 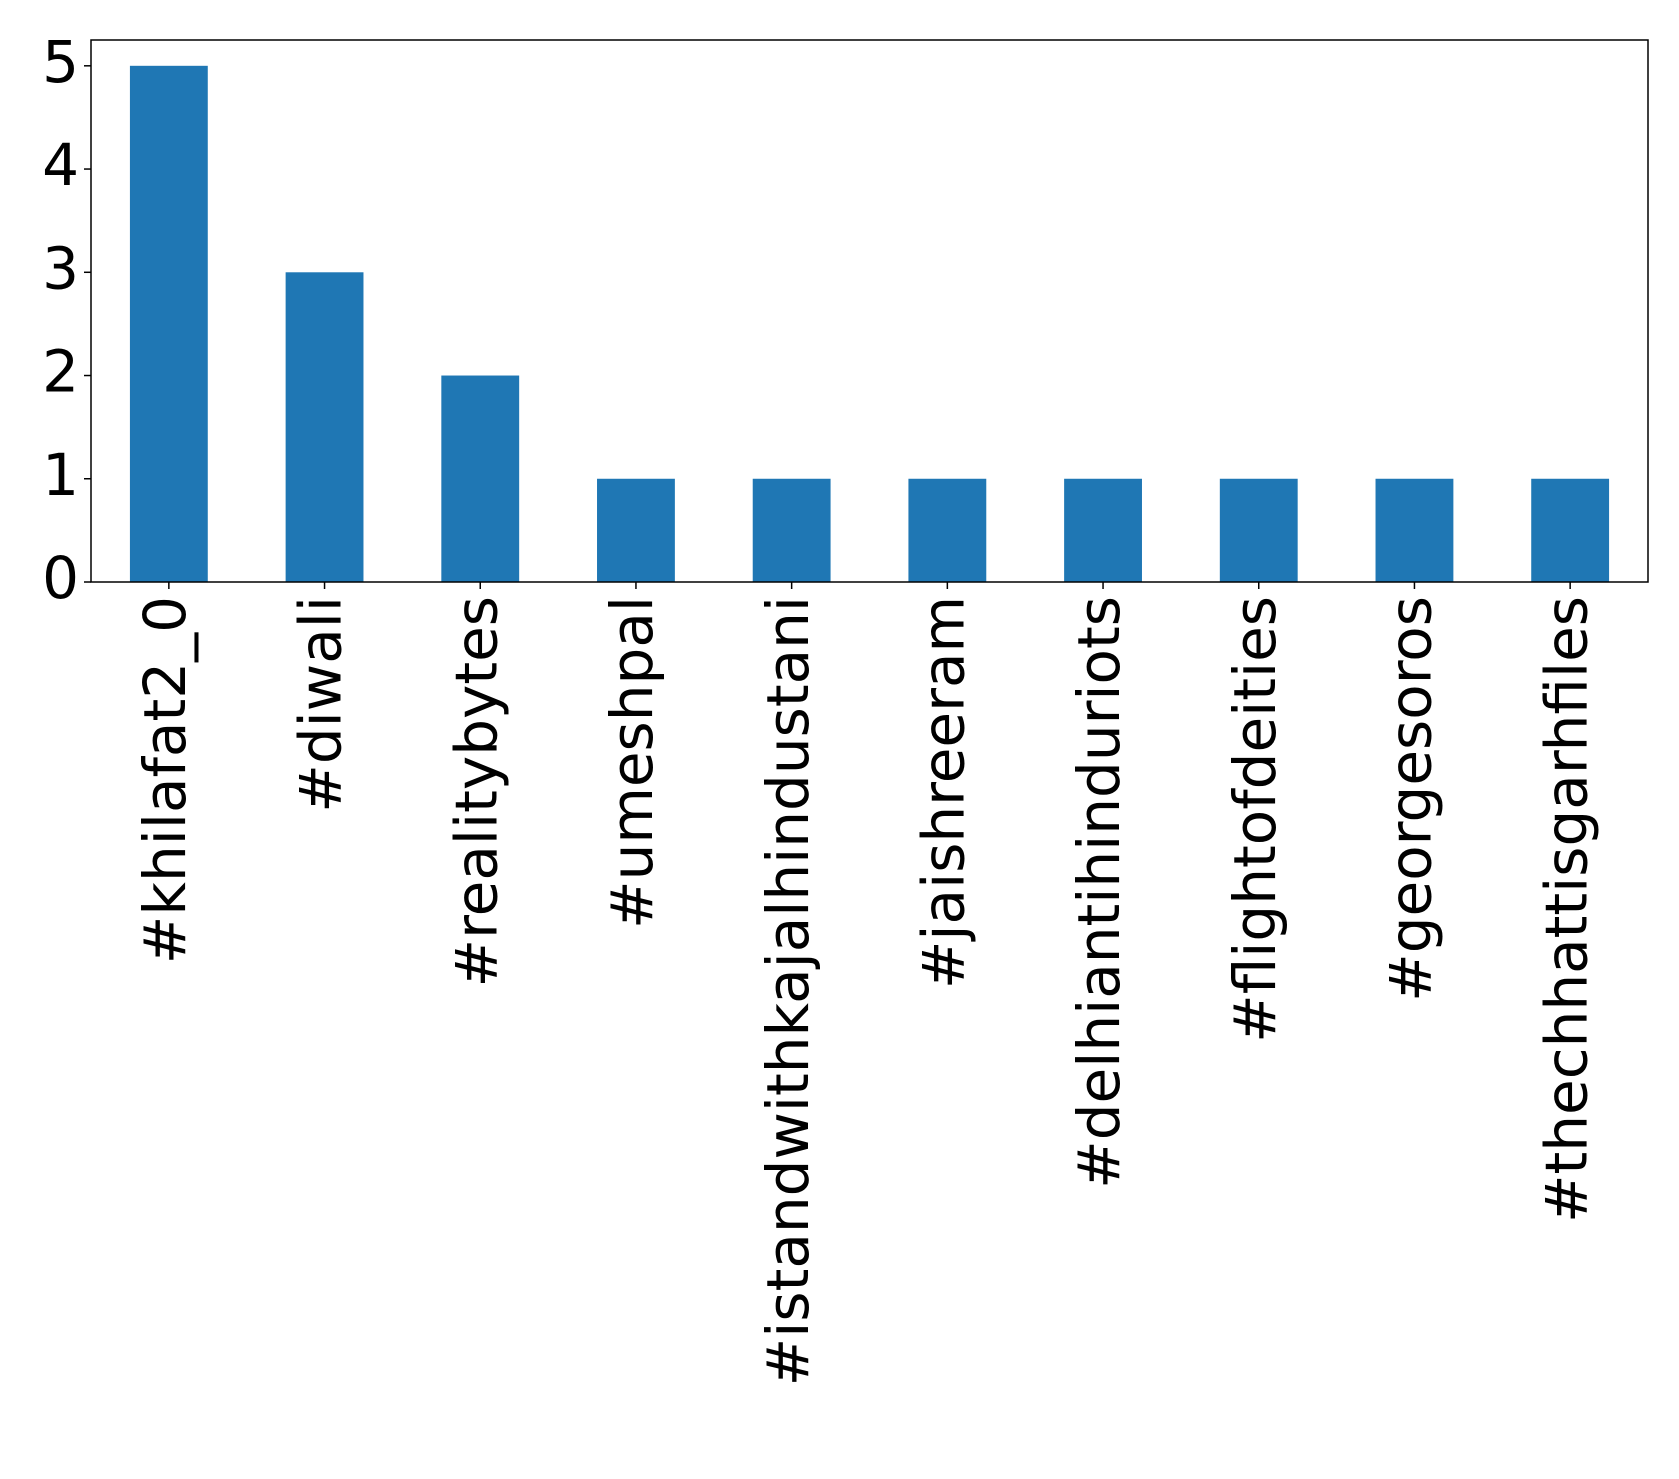 I want to click on x-tick-label: #jaishreeram, so click(x=943, y=792).